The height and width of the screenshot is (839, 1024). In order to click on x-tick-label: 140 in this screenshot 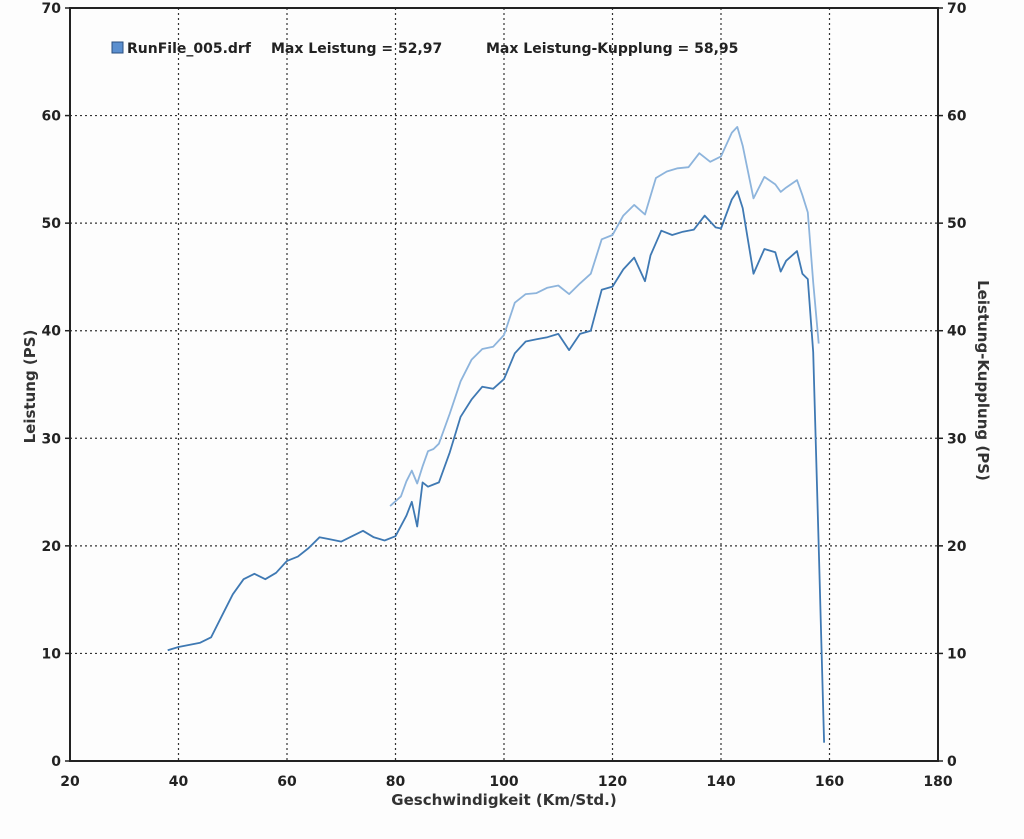, I will do `click(720, 782)`.